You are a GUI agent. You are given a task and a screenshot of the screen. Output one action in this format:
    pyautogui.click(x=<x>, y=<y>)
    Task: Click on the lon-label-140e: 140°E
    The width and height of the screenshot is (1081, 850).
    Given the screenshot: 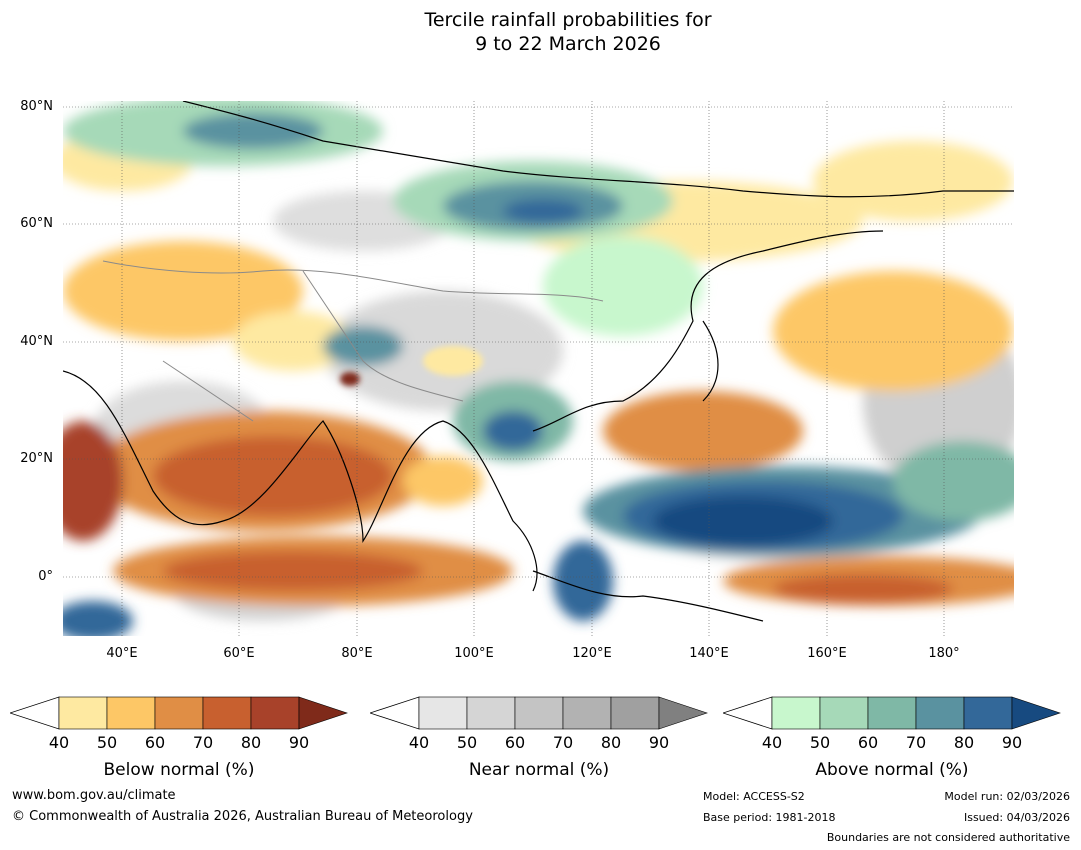 What is the action you would take?
    pyautogui.click(x=709, y=653)
    